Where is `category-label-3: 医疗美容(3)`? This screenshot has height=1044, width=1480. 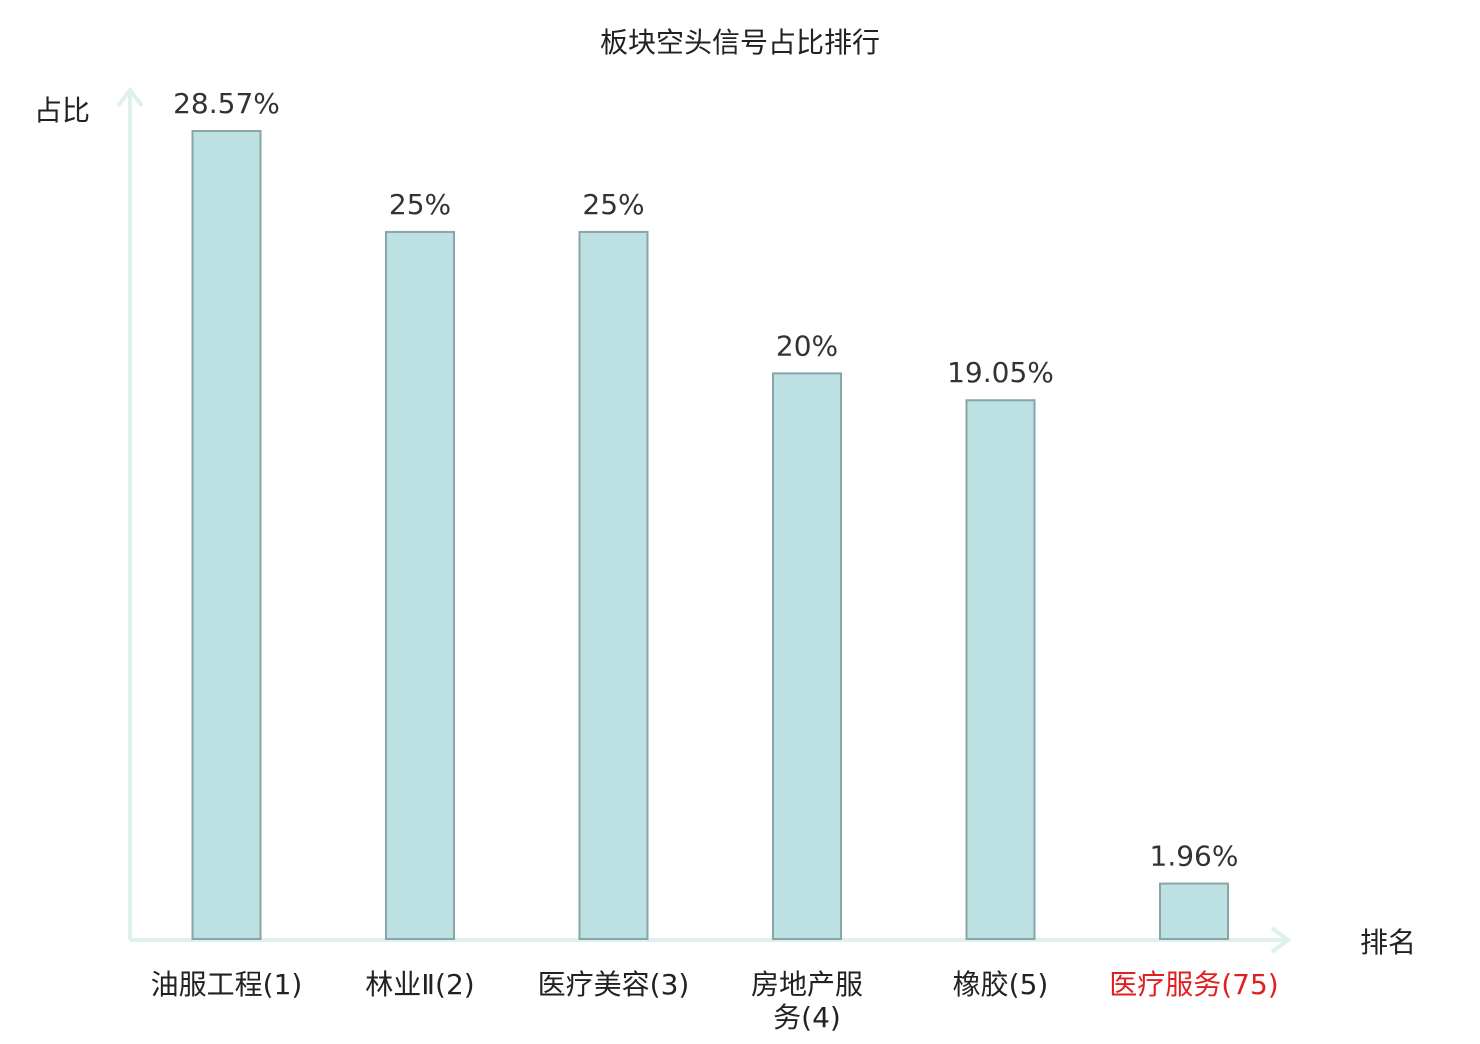
category-label-3: 医疗美容(3) is located at coordinates (614, 984).